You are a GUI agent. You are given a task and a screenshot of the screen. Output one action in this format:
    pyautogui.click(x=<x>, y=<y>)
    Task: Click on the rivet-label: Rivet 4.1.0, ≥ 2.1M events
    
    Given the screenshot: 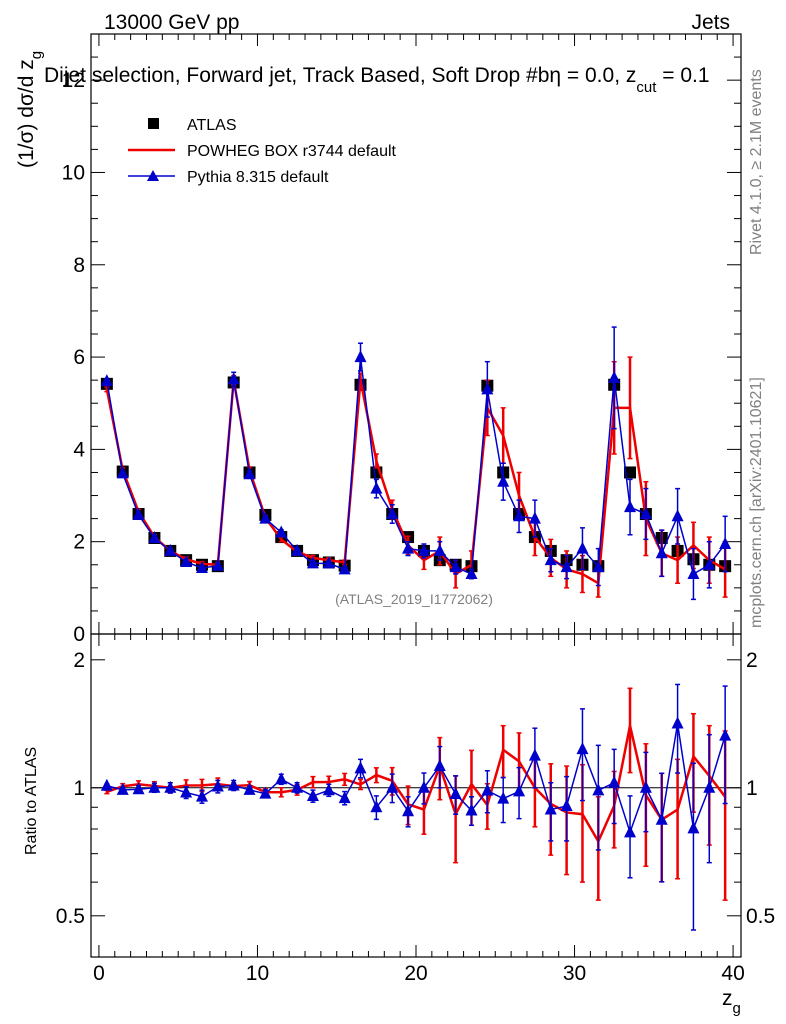 What is the action you would take?
    pyautogui.click(x=756, y=162)
    